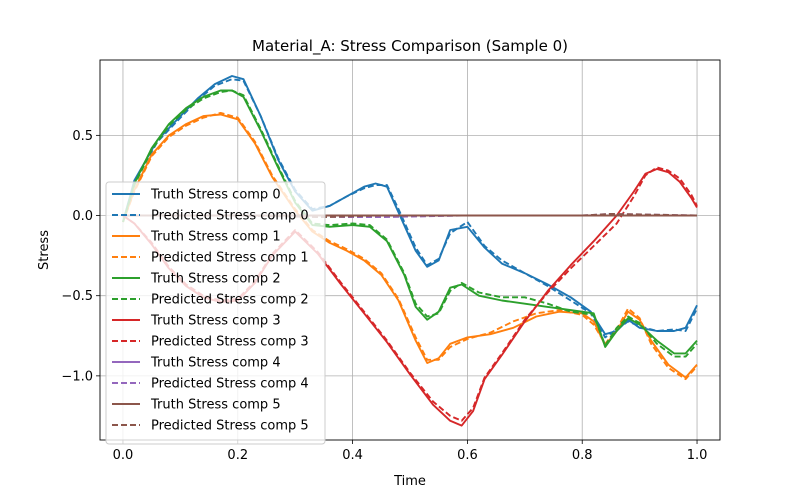 This screenshot has height=500, width=800. Describe the element at coordinates (410, 46) in the screenshot. I see `chart-title: Material_A: Stress Comparison (Sample 0)` at that location.